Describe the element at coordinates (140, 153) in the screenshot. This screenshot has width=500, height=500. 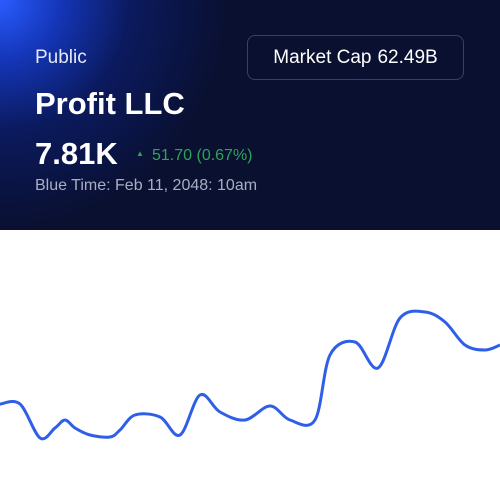
I see `up-arrow: ▲` at that location.